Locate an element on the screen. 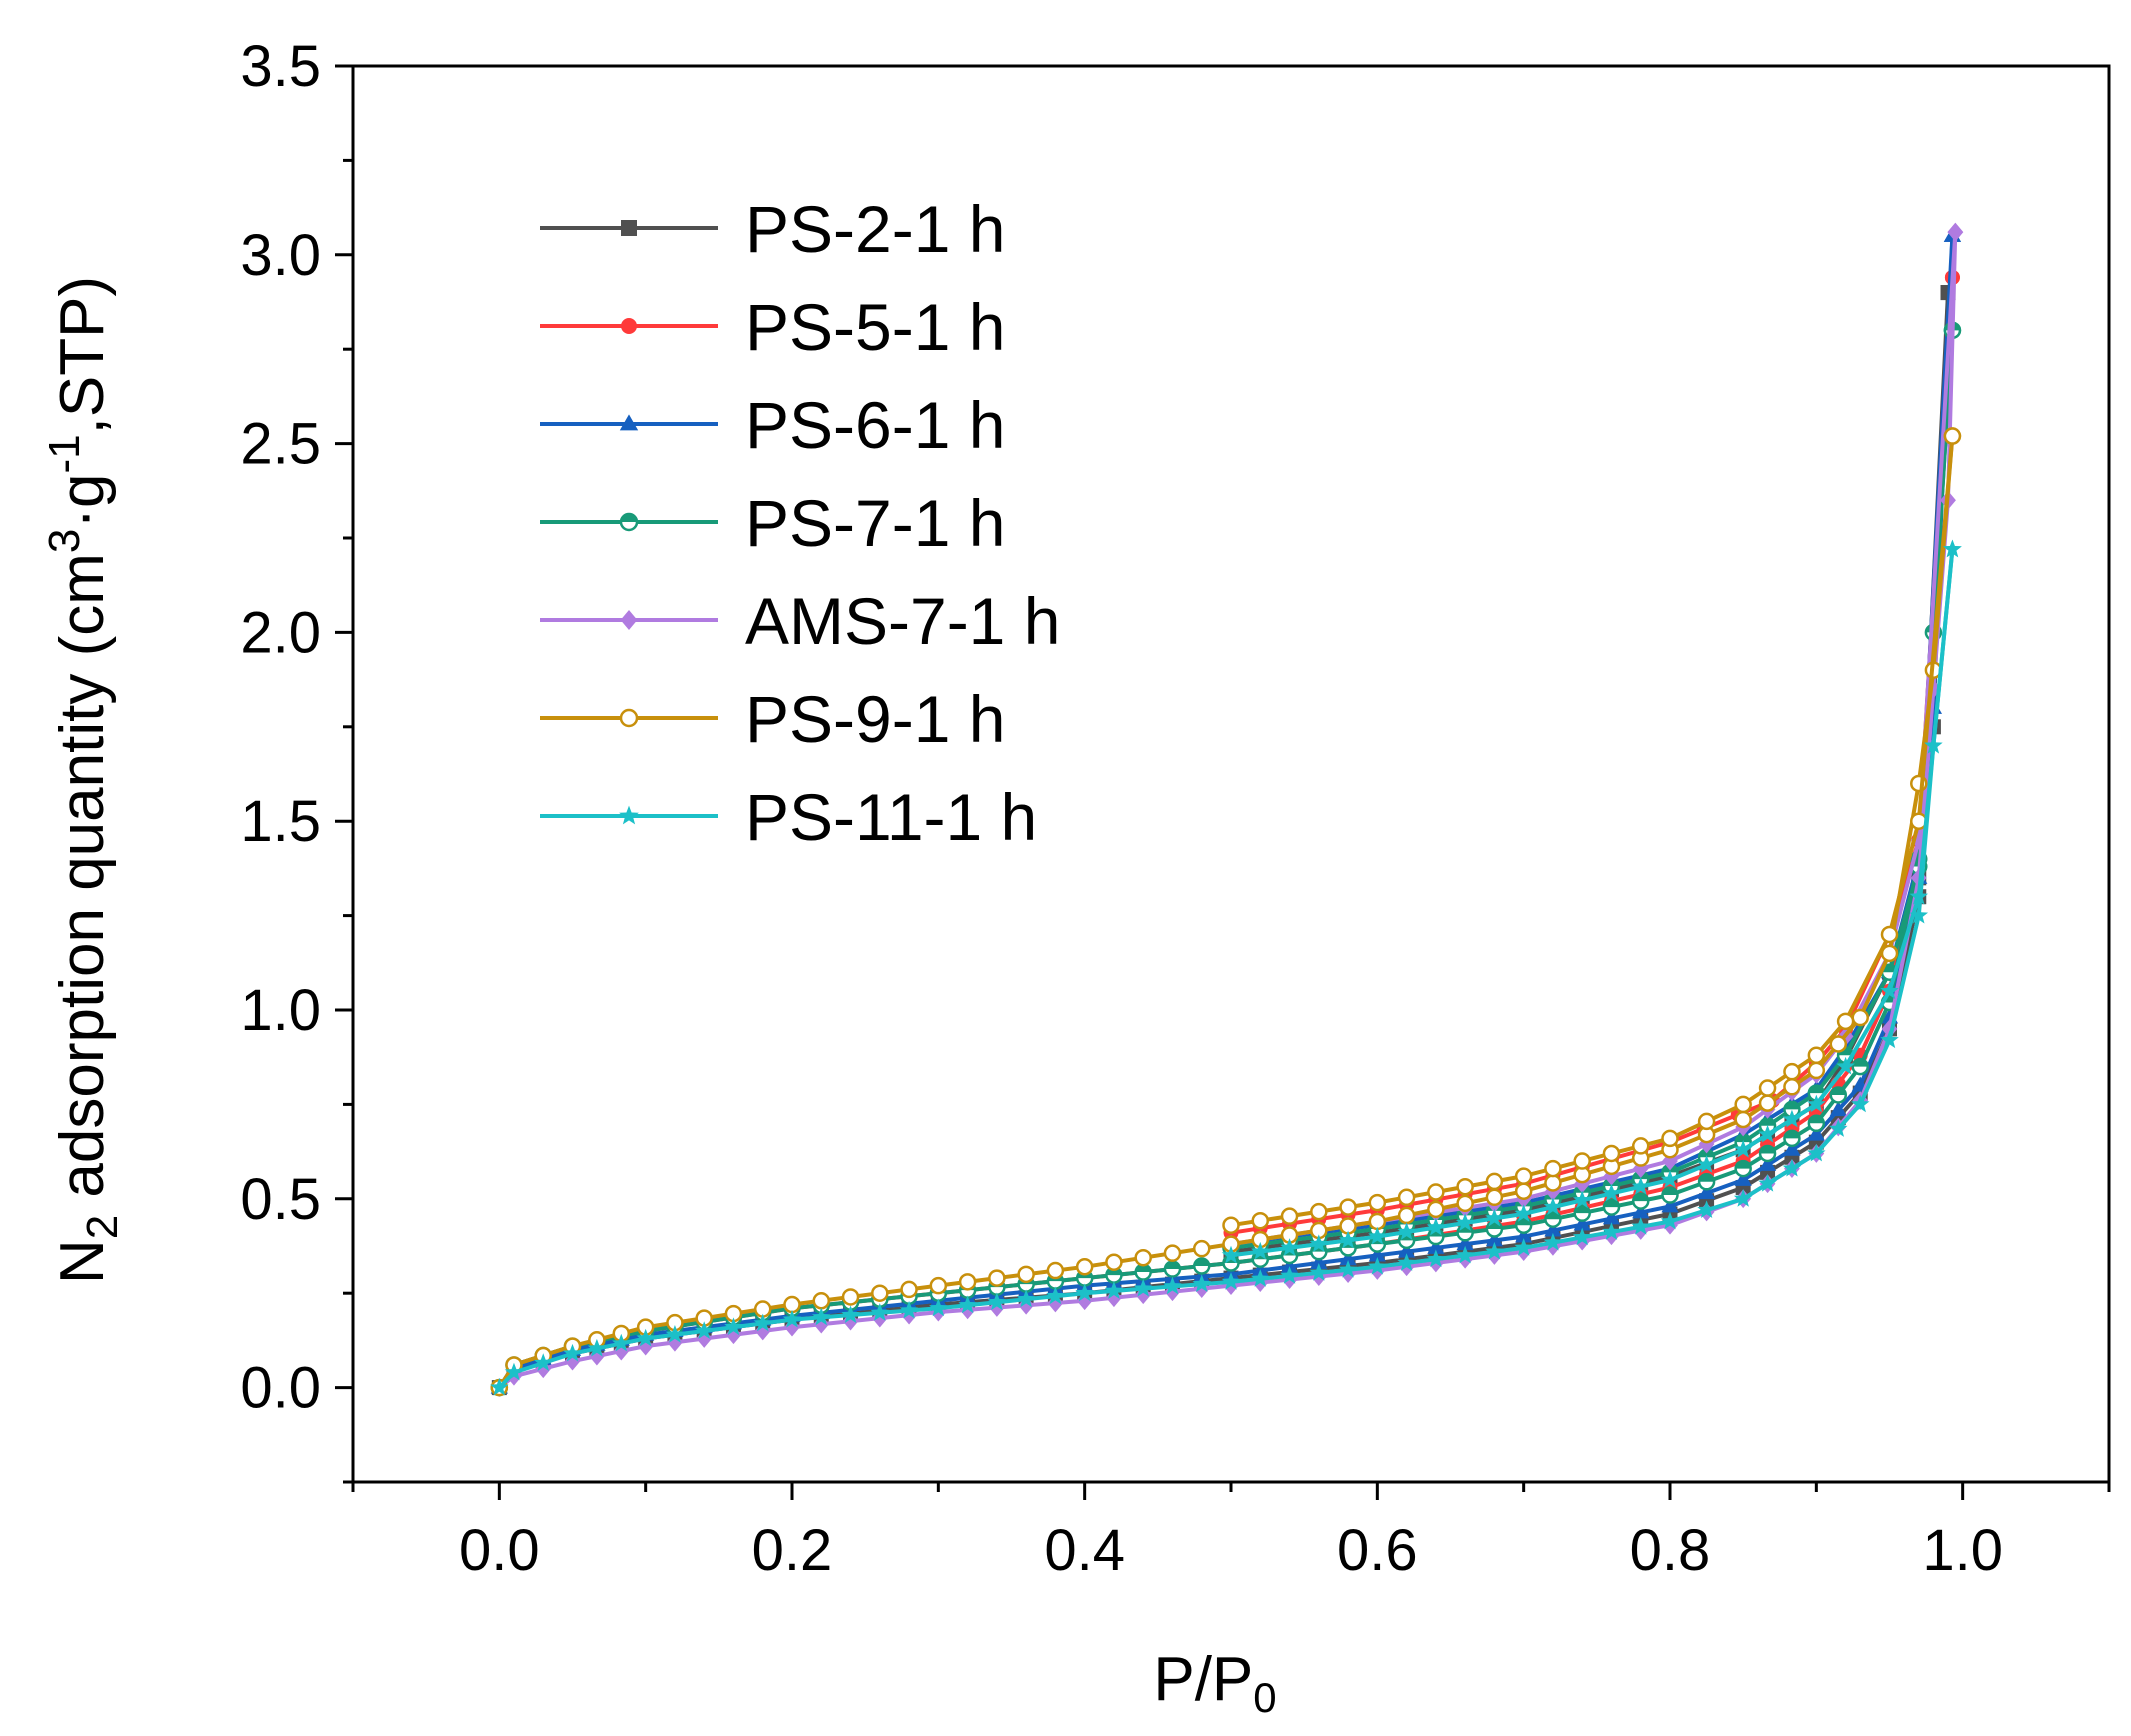  y-axis-label-superscript-3: 3 is located at coordinates (64, 541).